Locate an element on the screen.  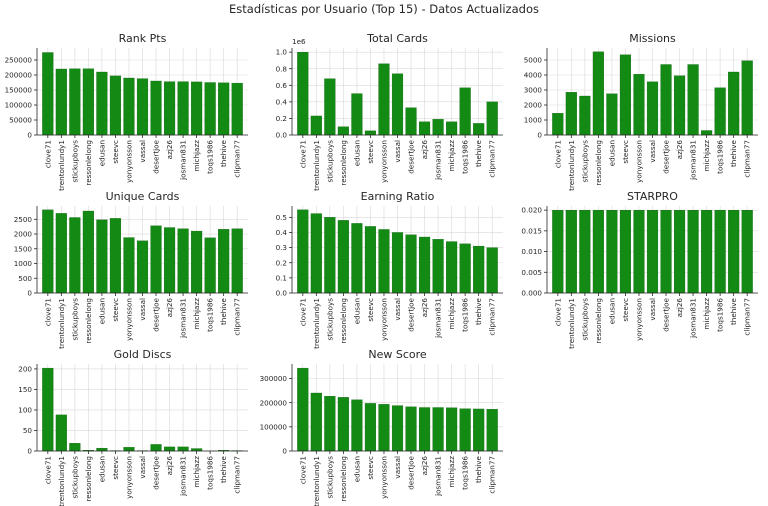
new-score-ytick-label: 0 is located at coordinates (284, 451).